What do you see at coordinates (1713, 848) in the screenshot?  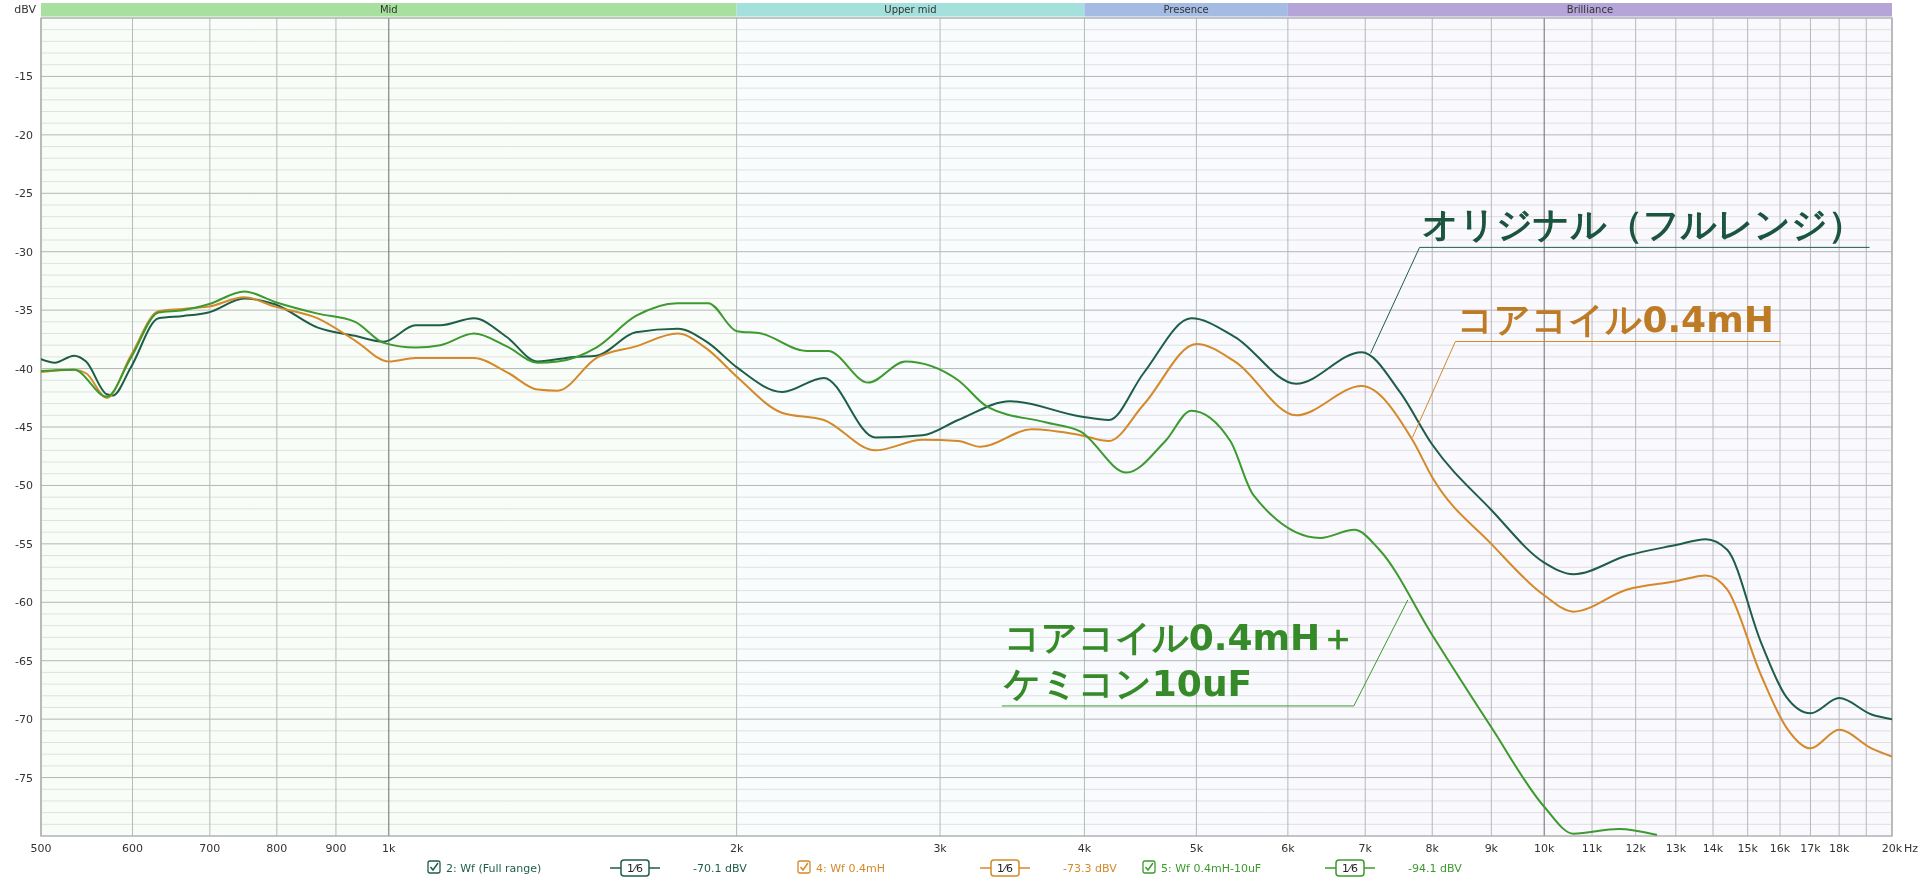 I see `x-tick-label: 14k` at bounding box center [1713, 848].